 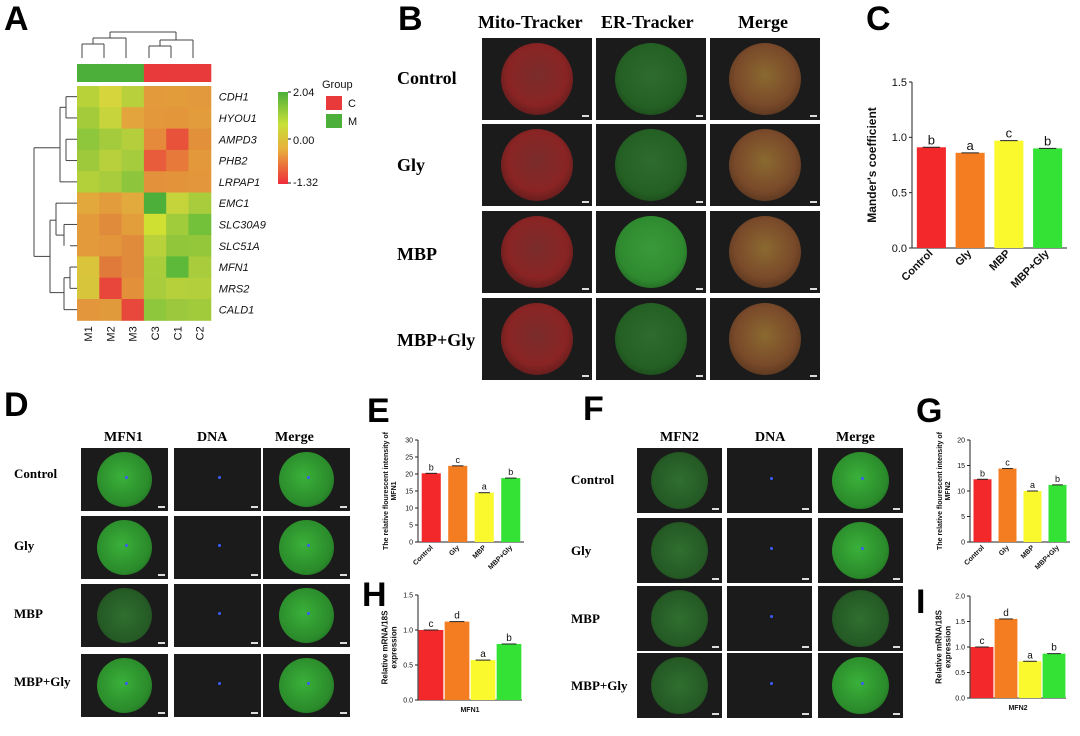 I want to click on gene-label: CALD1, so click(x=236, y=311).